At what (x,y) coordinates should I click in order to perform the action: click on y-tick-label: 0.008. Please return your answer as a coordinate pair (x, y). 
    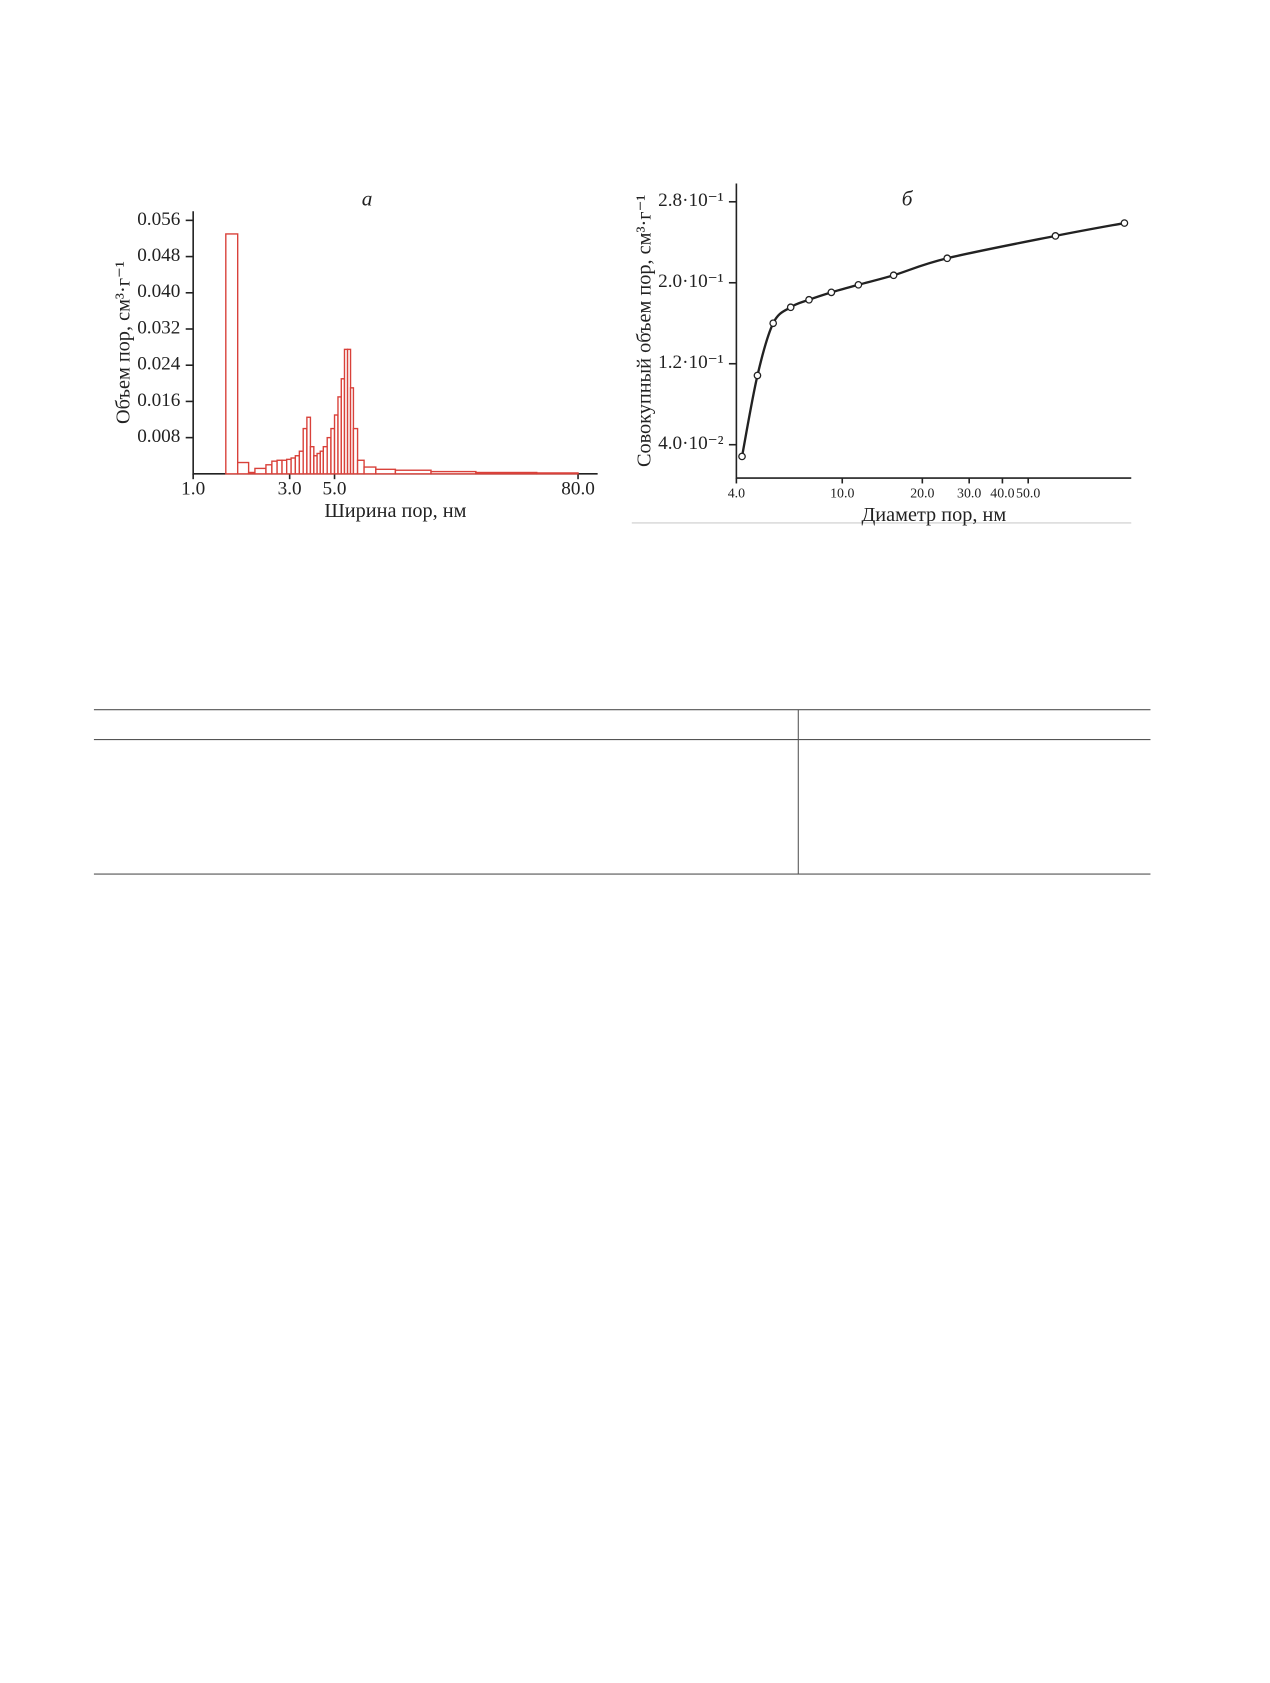
    Looking at the image, I should click on (158, 436).